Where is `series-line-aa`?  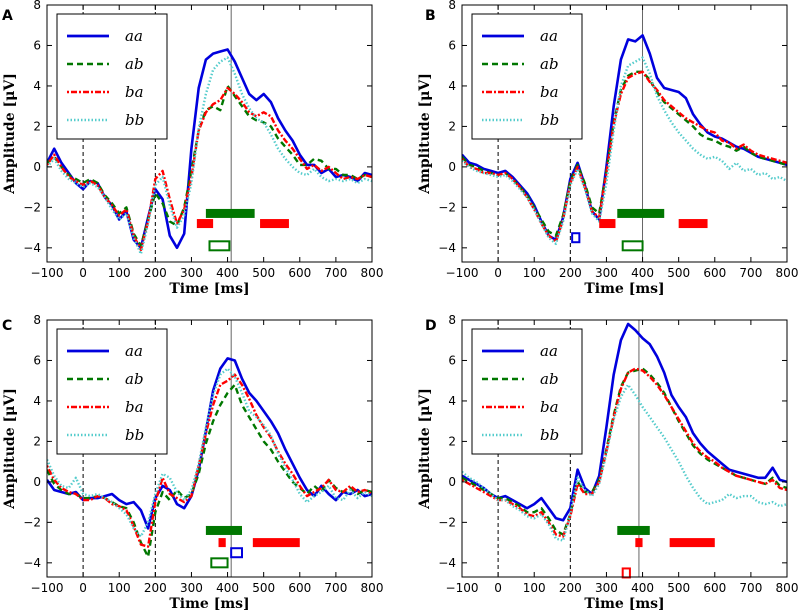 series-line-aa is located at coordinates (624, 422).